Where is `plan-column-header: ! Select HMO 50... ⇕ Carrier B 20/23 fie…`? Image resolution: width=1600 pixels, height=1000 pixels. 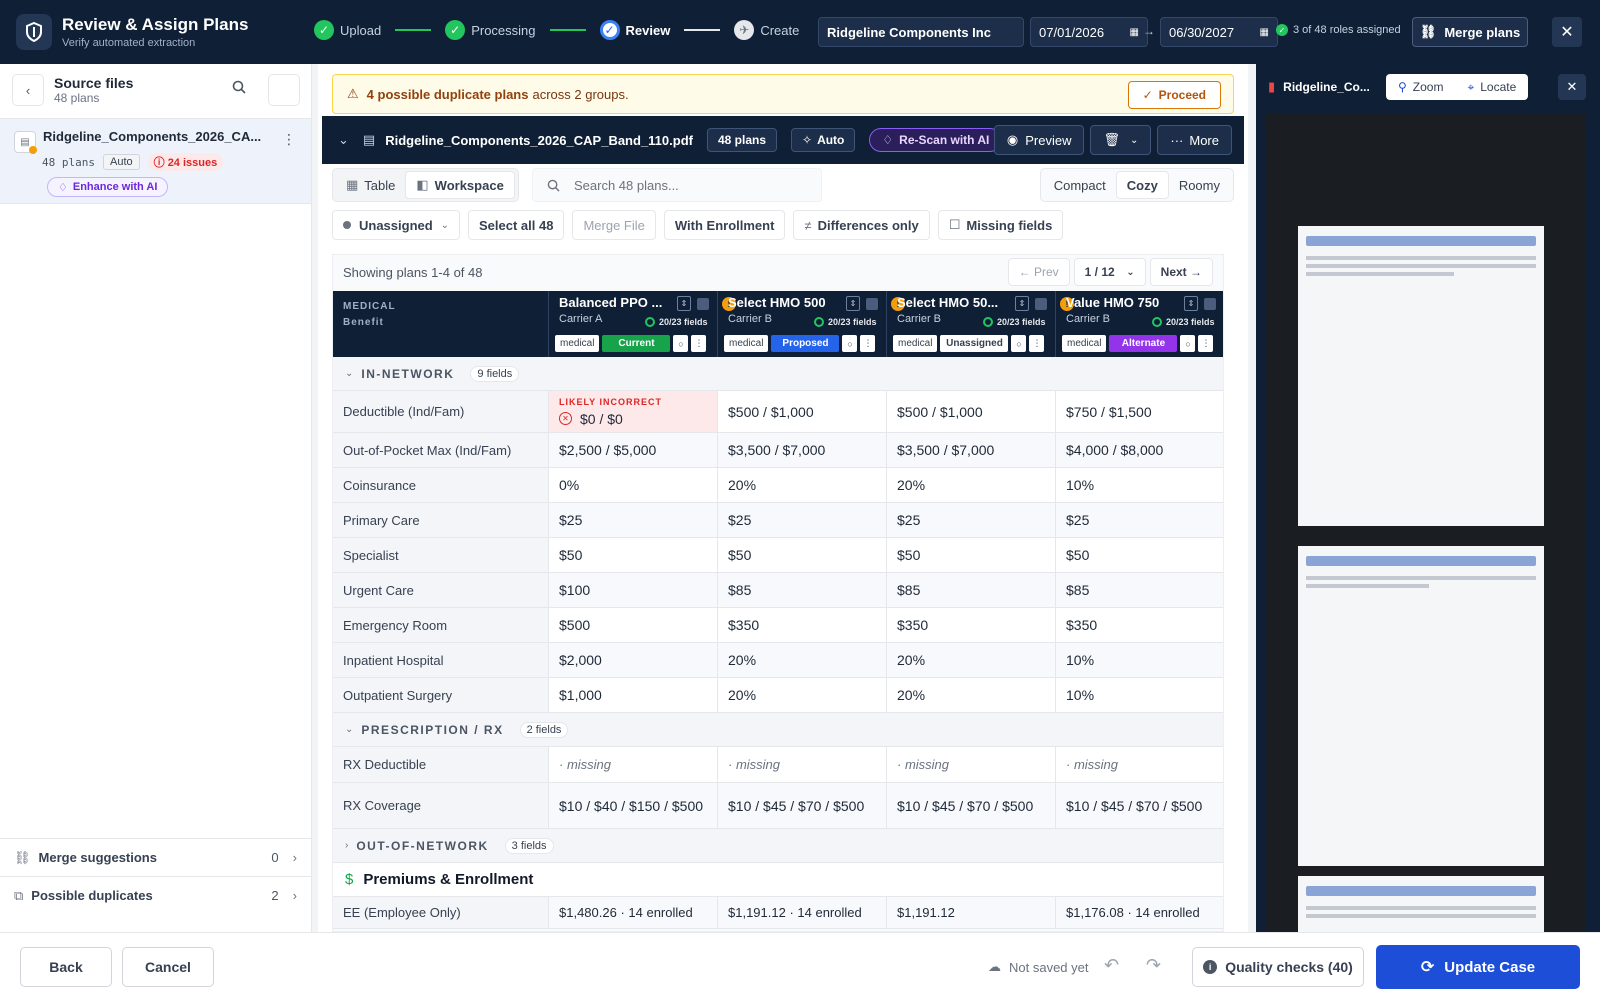 plan-column-header: ! Select HMO 50... ⇕ Carrier B 20/23 fie… is located at coordinates (971, 324).